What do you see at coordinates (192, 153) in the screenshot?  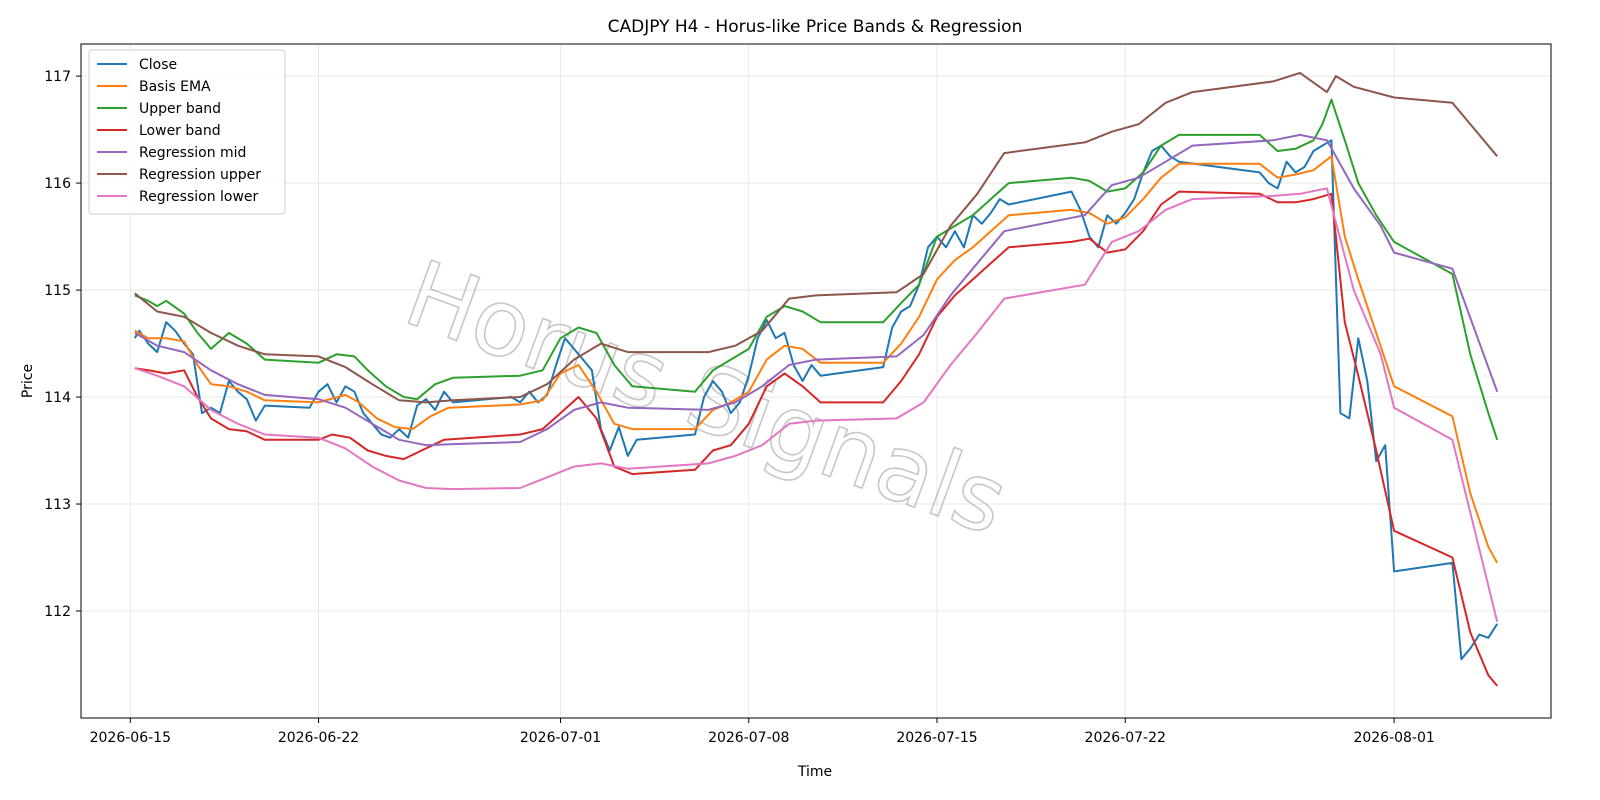 I see `legend-label-4: Regression mid` at bounding box center [192, 153].